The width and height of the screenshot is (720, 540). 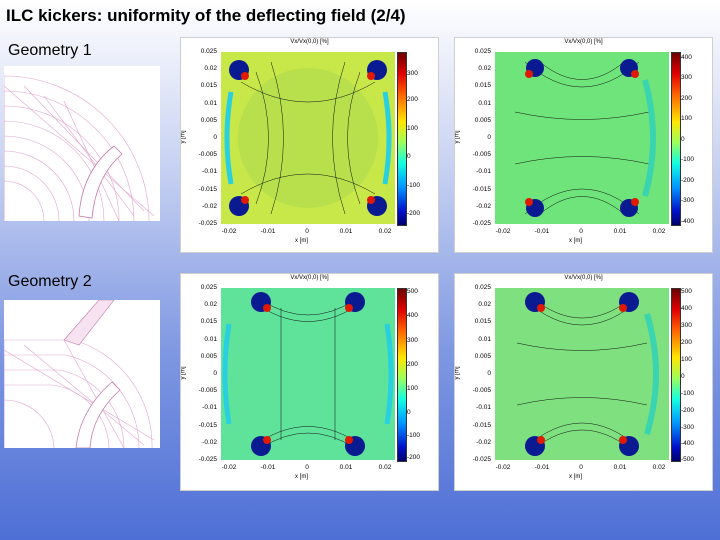 I want to click on plot-3-colorbar-tick: 100, so click(x=412, y=388).